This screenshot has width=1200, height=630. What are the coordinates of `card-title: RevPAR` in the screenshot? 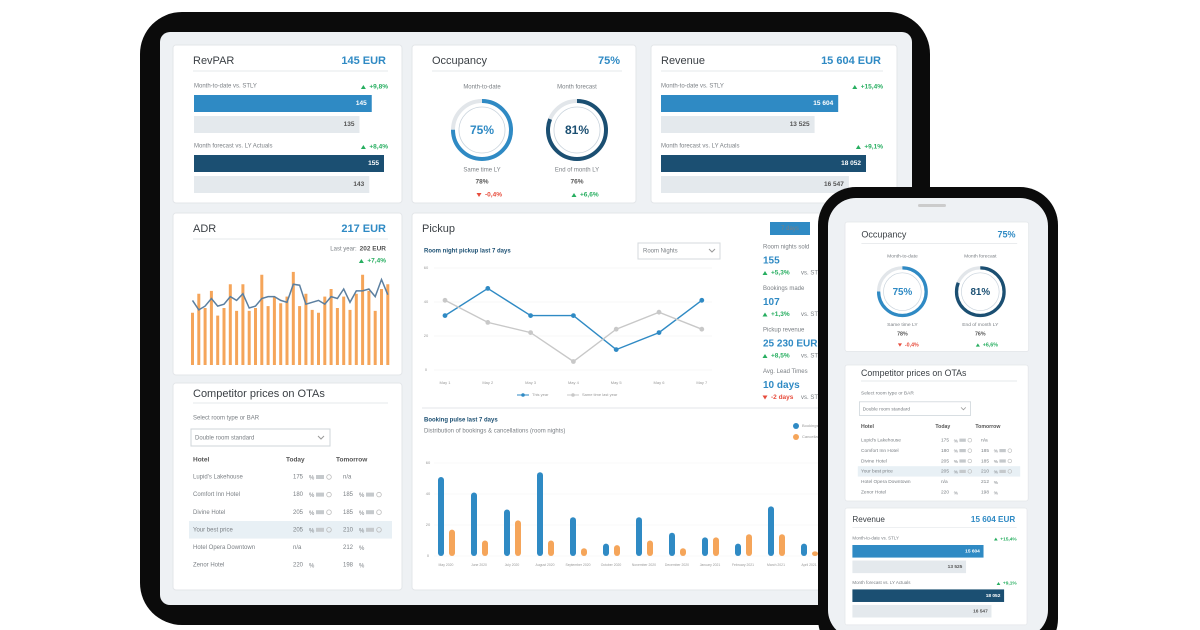 It's located at (213, 61).